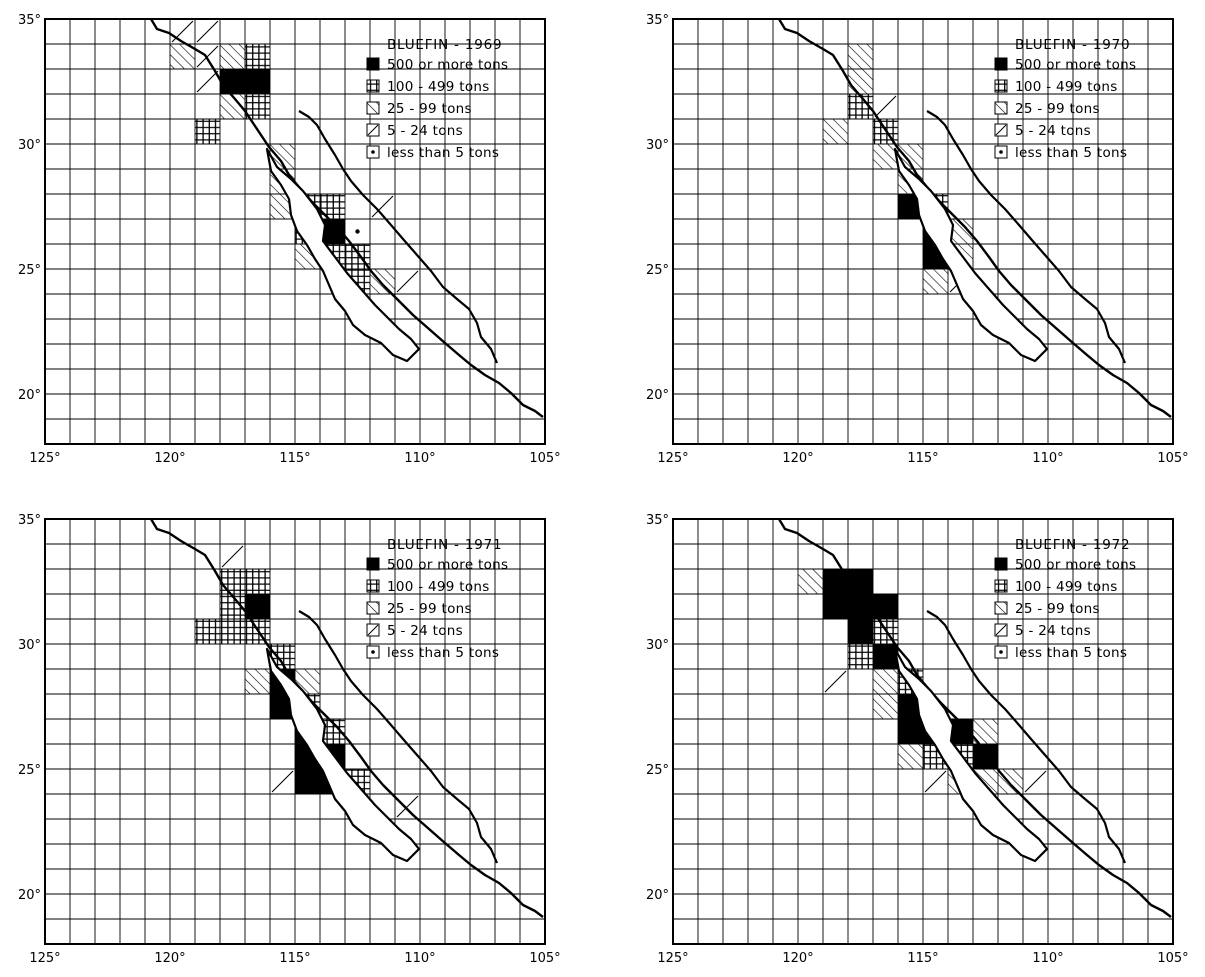  I want to click on legend-title: BLUEFIN - 1972, so click(1072, 545).